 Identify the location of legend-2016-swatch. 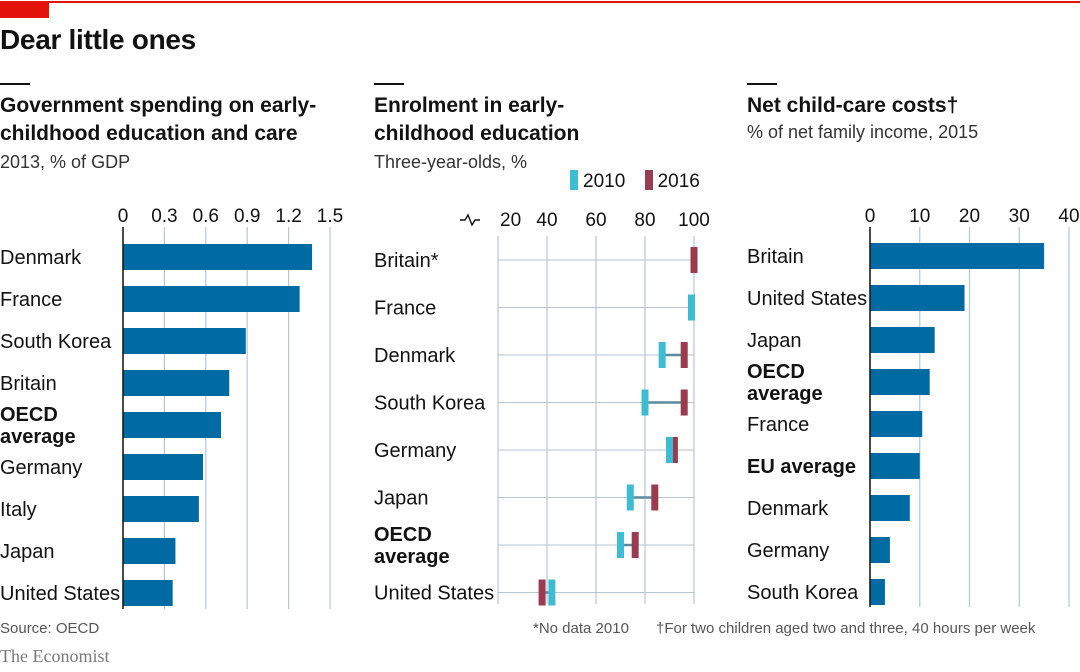
(648, 180).